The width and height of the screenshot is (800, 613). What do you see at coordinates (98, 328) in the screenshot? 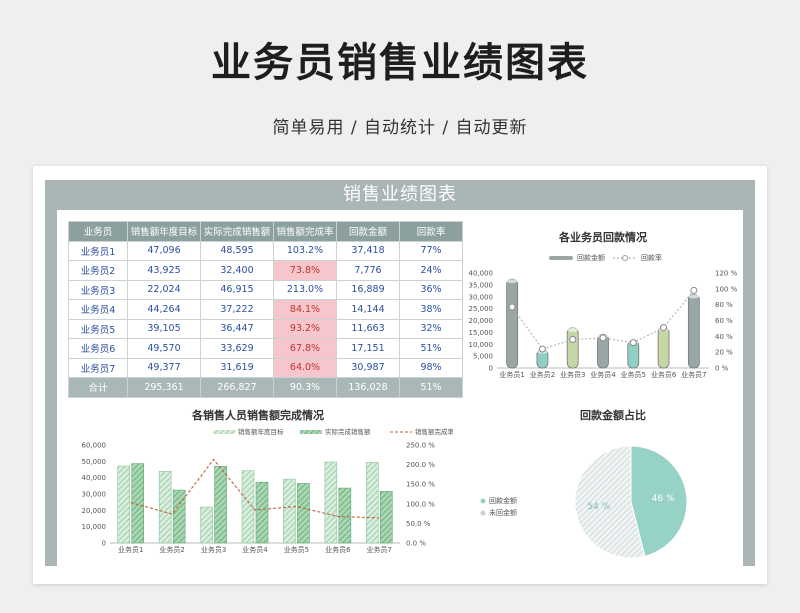
I see `table-cell: 业务员5` at bounding box center [98, 328].